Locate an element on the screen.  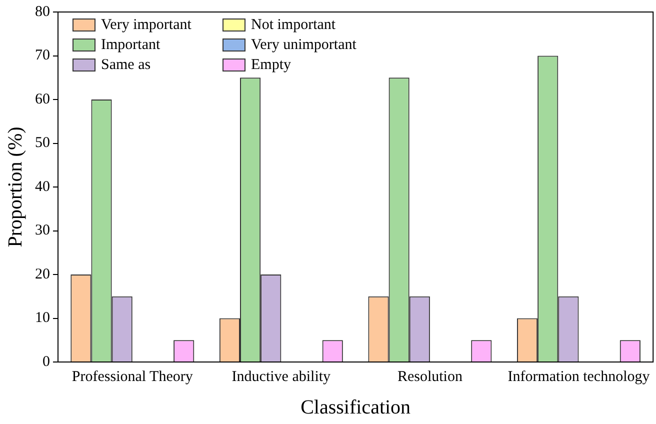
y-tick-label: 0 is located at coordinates (46, 362).